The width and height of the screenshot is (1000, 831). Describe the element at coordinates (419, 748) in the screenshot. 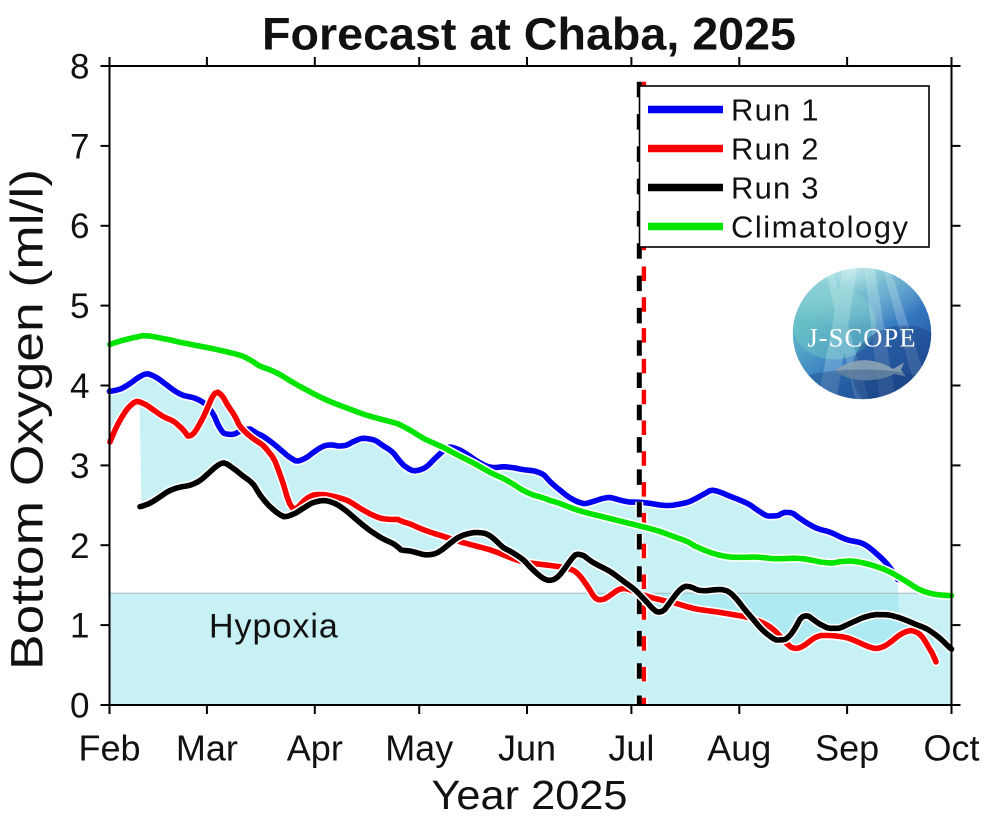

I see `svg-text: May` at that location.